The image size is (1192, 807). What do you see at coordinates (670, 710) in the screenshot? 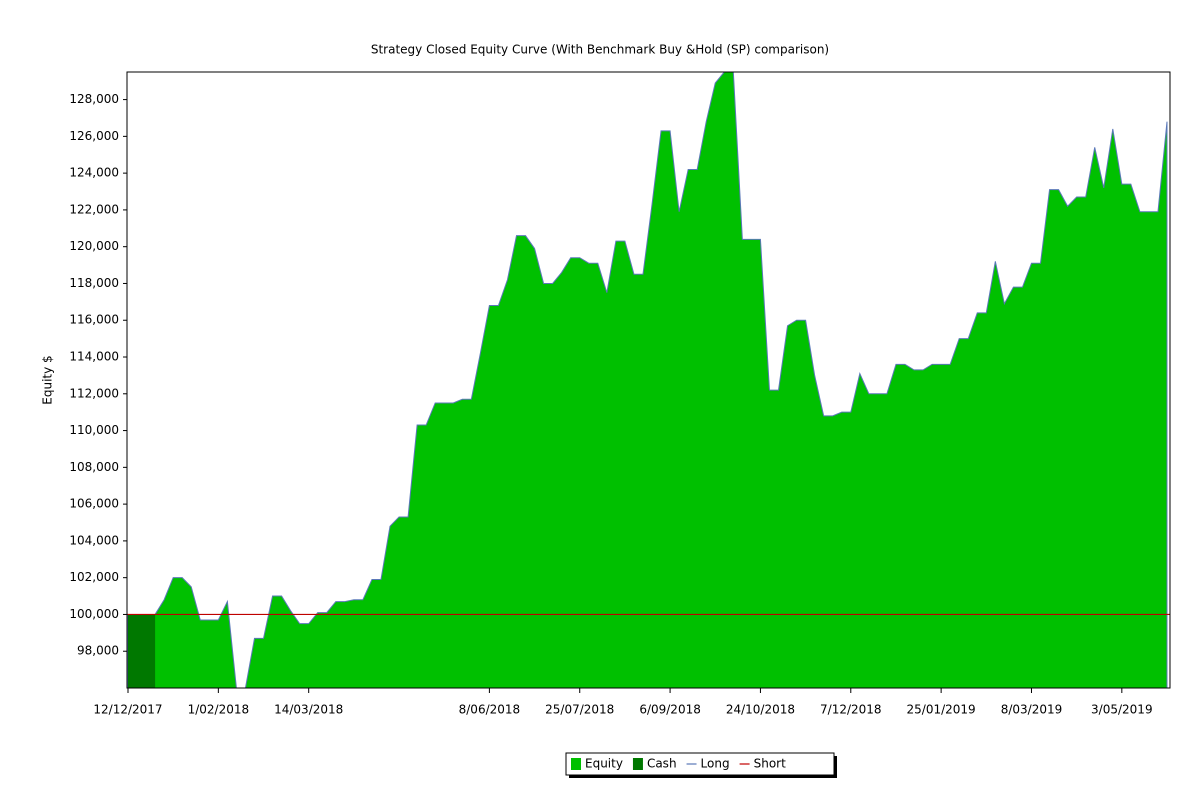
I see `x-tick-label: 6/09/2018` at bounding box center [670, 710].